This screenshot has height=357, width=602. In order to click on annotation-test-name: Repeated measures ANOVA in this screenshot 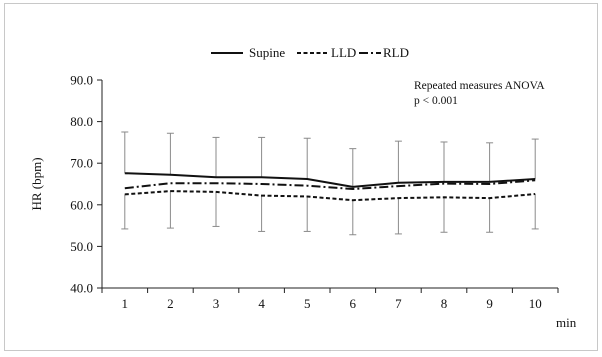, I will do `click(479, 86)`.